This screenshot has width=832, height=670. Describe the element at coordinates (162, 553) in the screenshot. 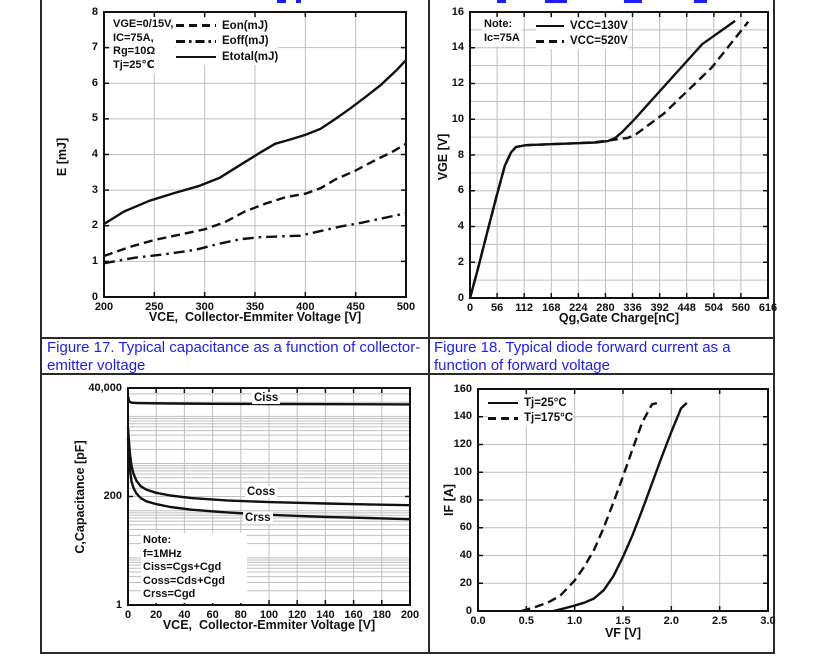

I see `note-line: f=1MHz` at that location.